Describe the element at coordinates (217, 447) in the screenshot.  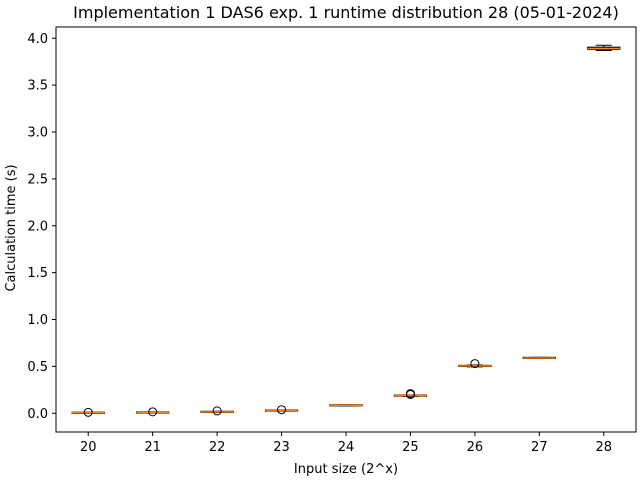
I see `x-tick-label-22: 22` at that location.